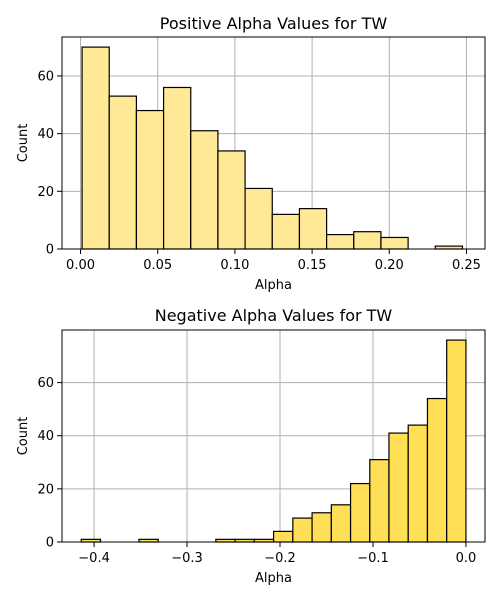  I want to click on x-tick-label: −0.4, so click(94, 558).